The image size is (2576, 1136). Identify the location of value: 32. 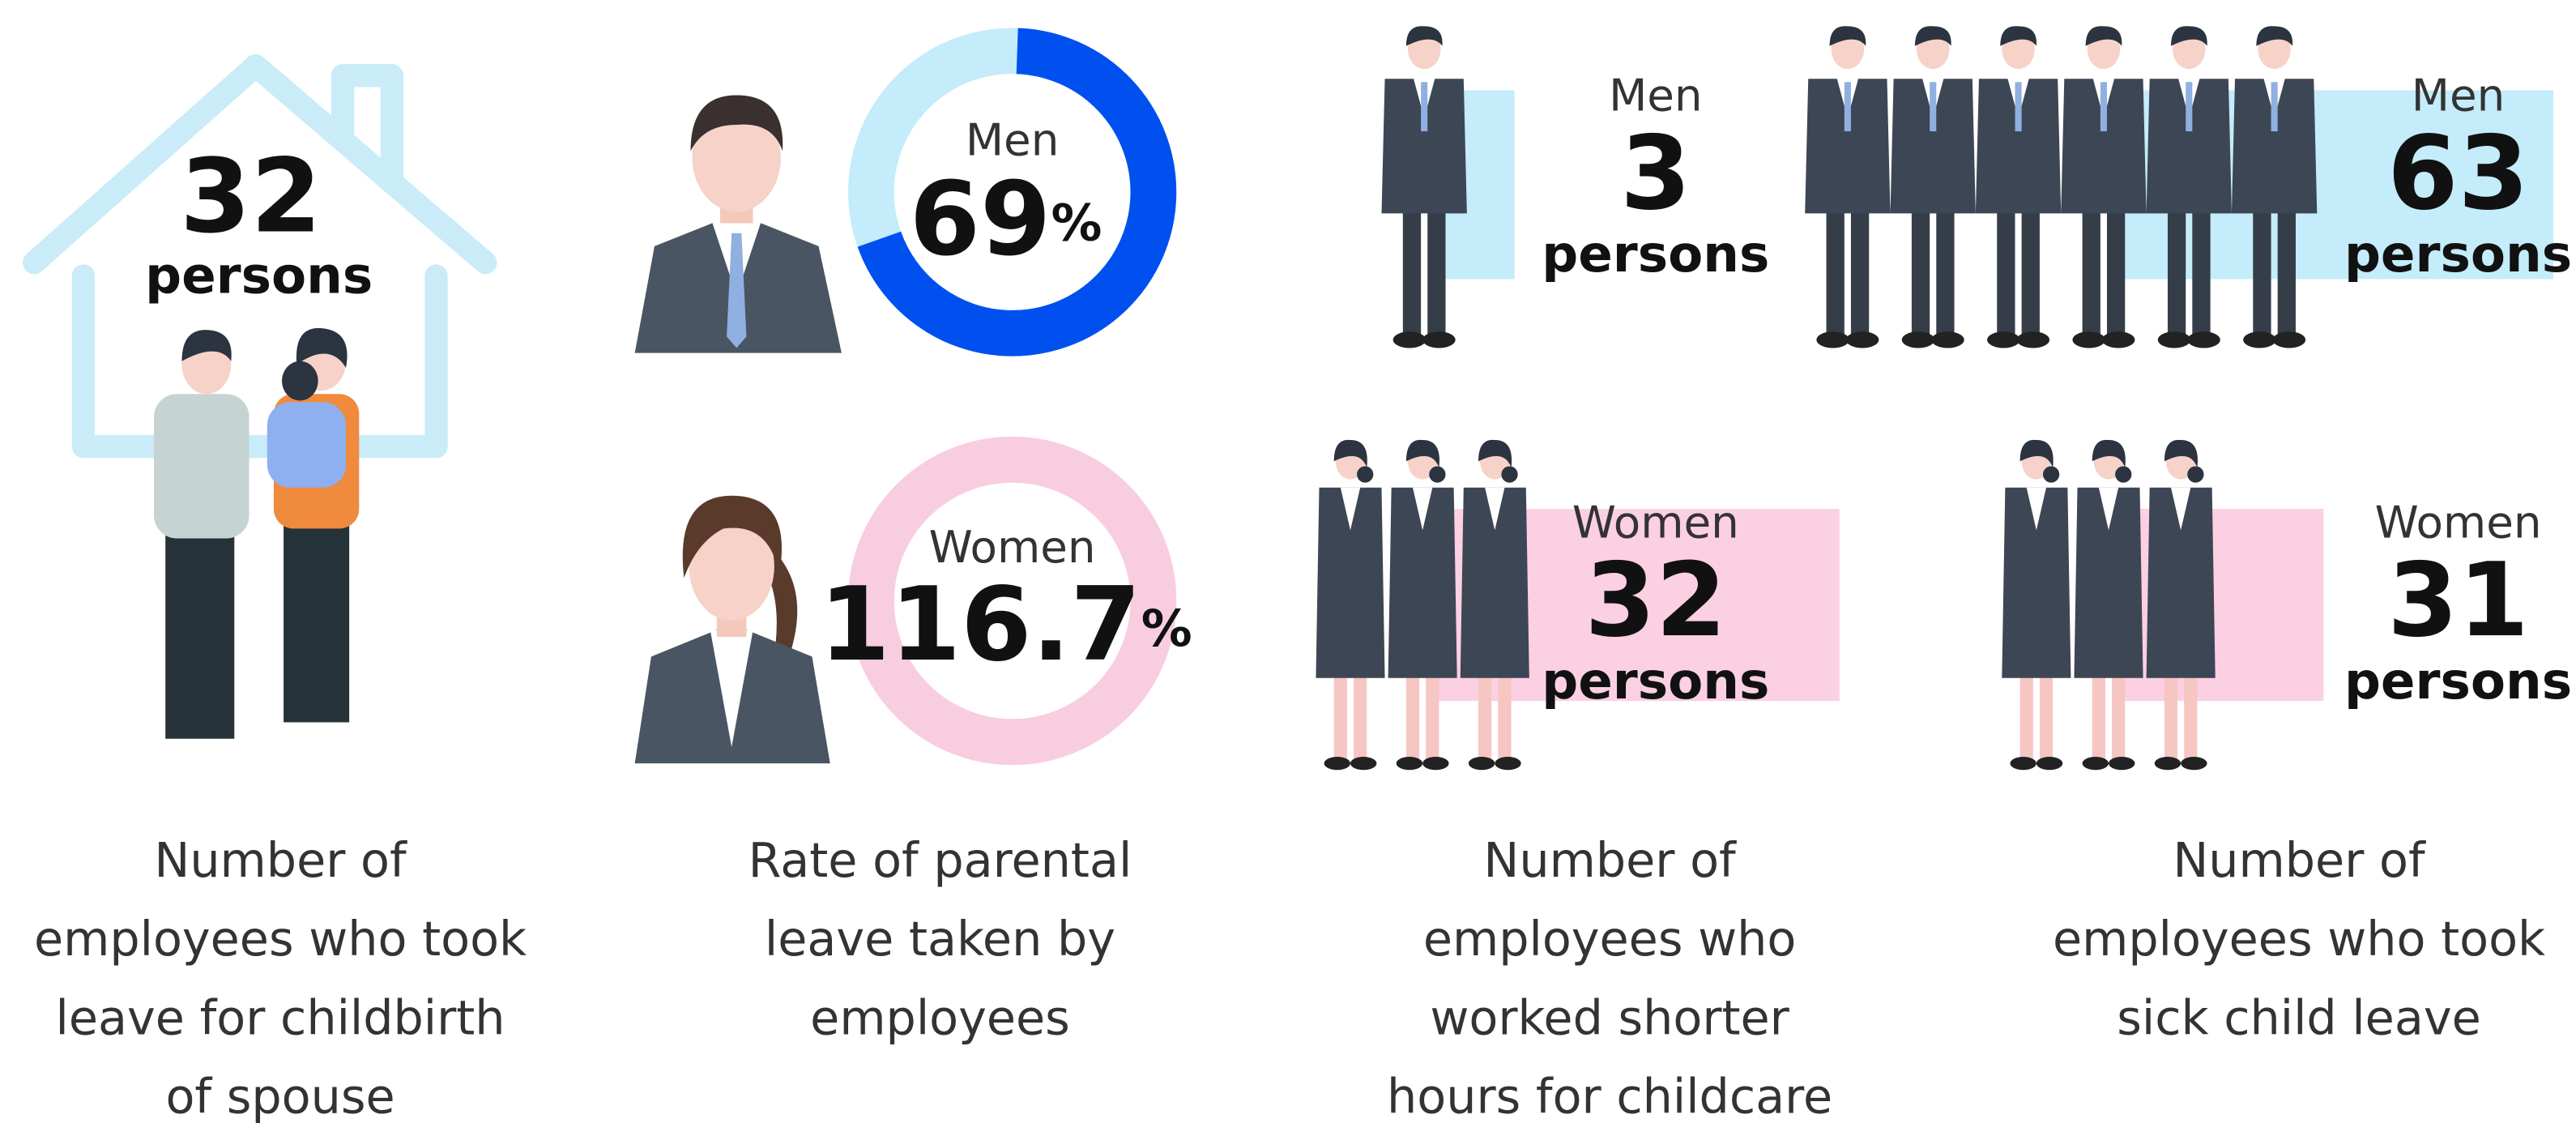
(251, 195).